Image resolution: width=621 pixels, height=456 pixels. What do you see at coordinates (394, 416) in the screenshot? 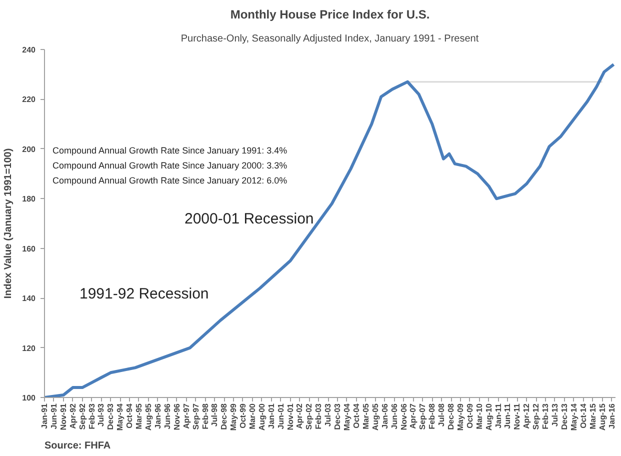
I see `x-tick-label: Jun-06` at bounding box center [394, 416].